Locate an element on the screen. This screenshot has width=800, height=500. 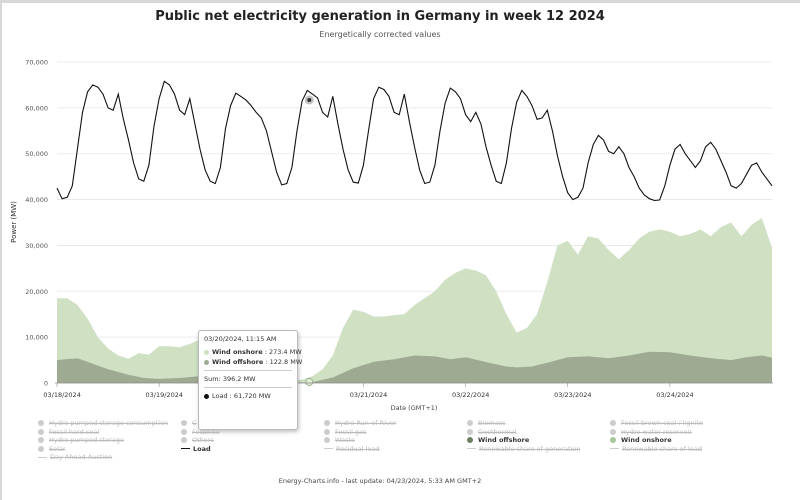
legend-item-day-ahead-auction: Day Ahead Auction is located at coordinates (75, 457).